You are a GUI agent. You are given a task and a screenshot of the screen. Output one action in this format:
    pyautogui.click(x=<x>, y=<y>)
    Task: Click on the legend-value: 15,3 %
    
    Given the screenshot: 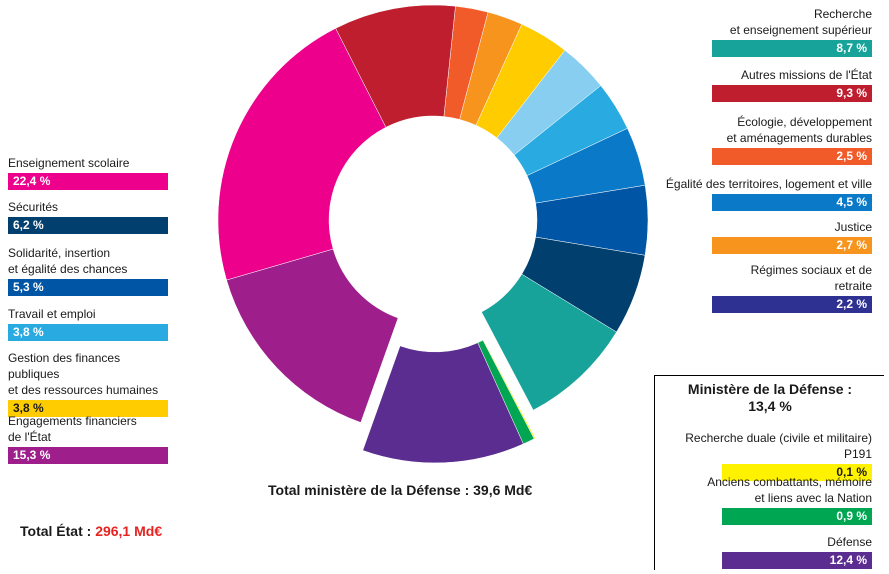 What is the action you would take?
    pyautogui.click(x=88, y=455)
    